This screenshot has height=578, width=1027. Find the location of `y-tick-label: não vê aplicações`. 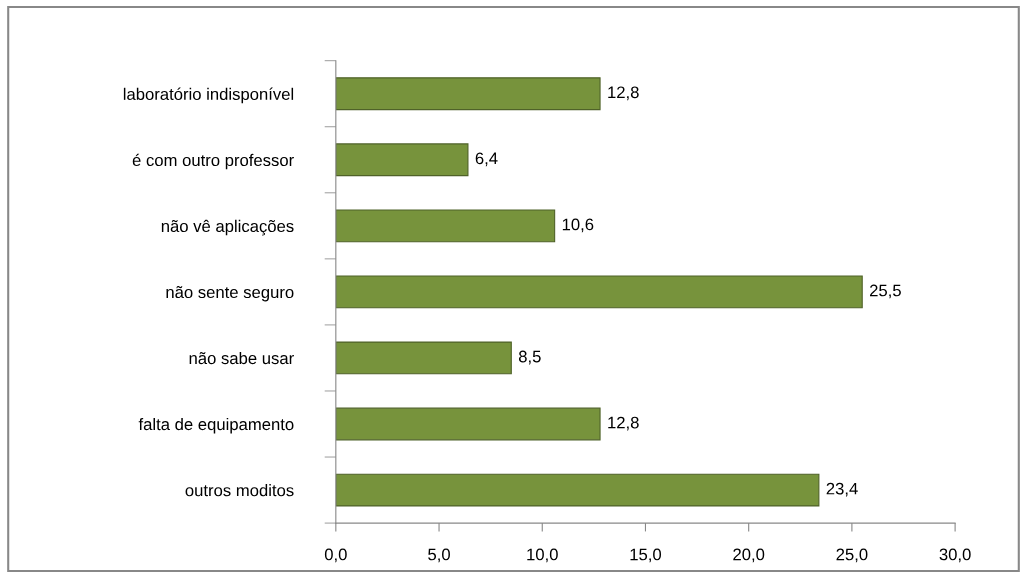

y-tick-label: não vê aplicações is located at coordinates (227, 227).